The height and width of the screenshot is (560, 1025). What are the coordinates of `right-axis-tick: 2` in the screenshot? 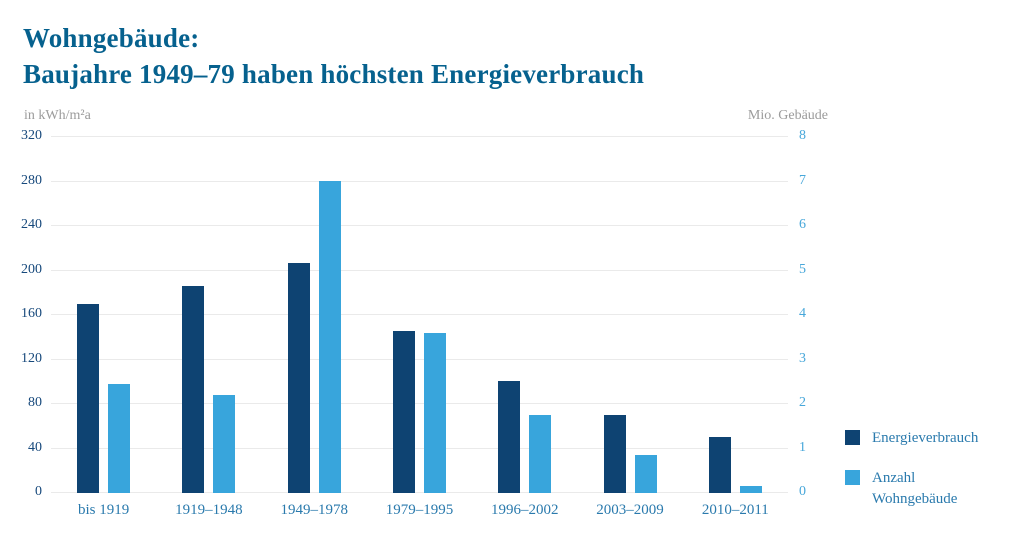 It's located at (802, 402).